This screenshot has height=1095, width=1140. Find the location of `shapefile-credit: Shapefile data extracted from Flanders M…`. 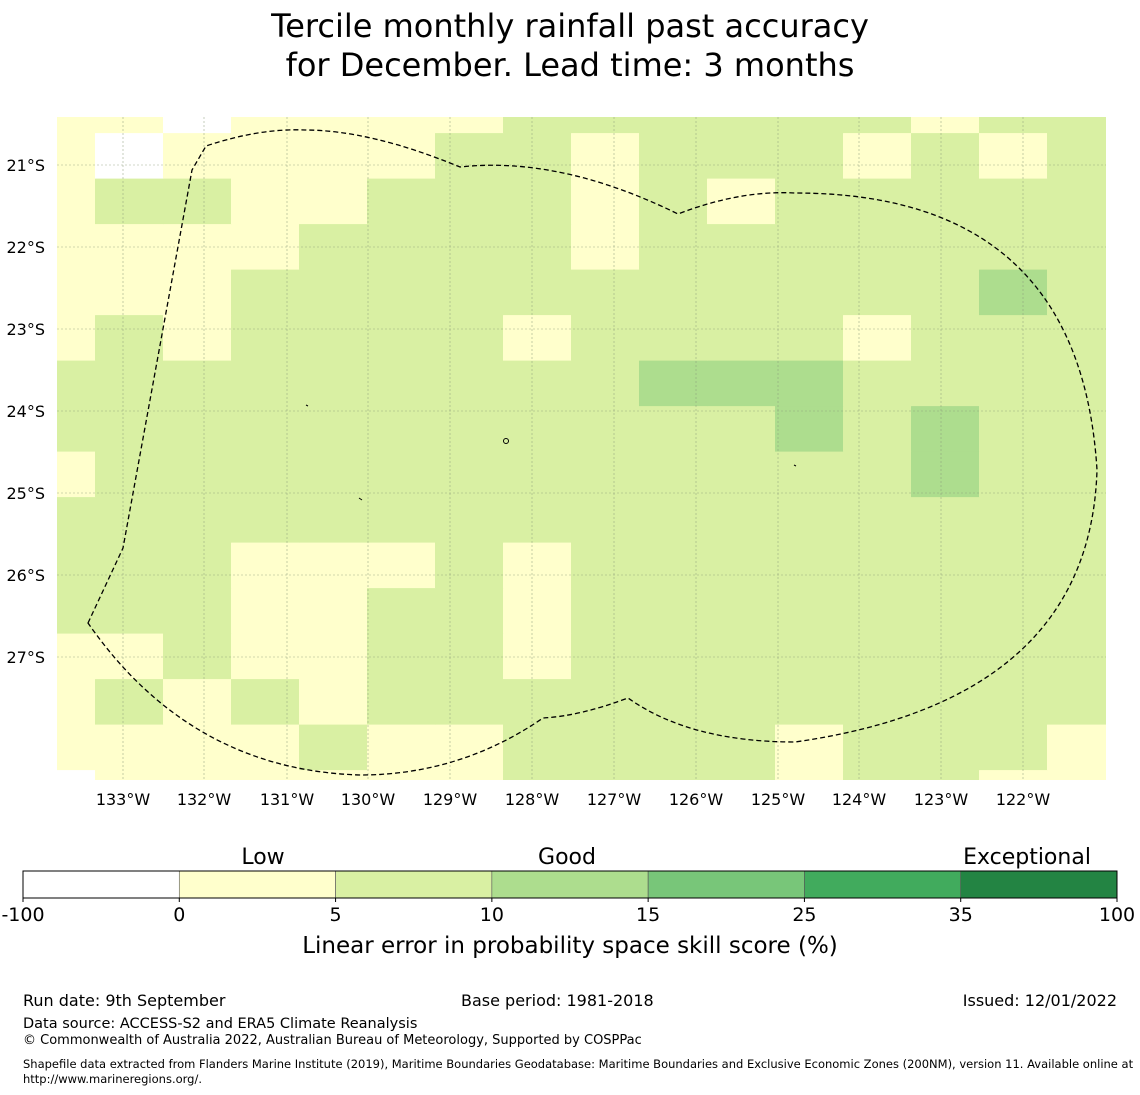

shapefile-credit: Shapefile data extracted from Flanders M… is located at coordinates (578, 1071).